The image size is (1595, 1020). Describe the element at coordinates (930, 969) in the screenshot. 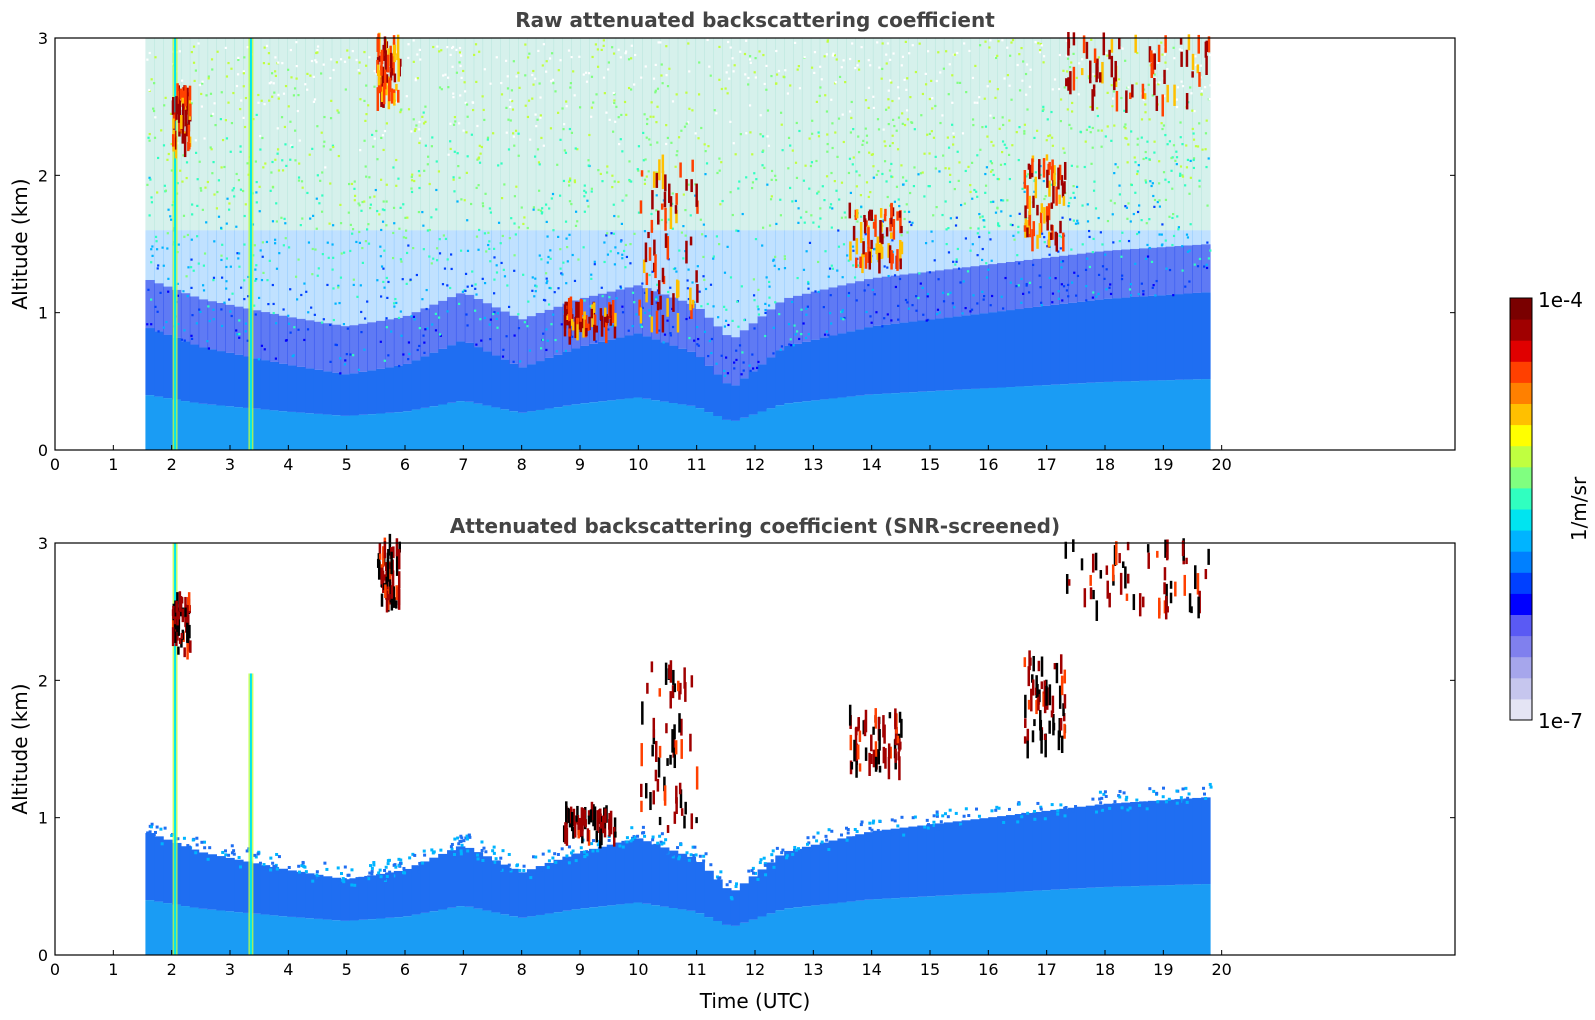

I see `x-tick-label: 15` at that location.